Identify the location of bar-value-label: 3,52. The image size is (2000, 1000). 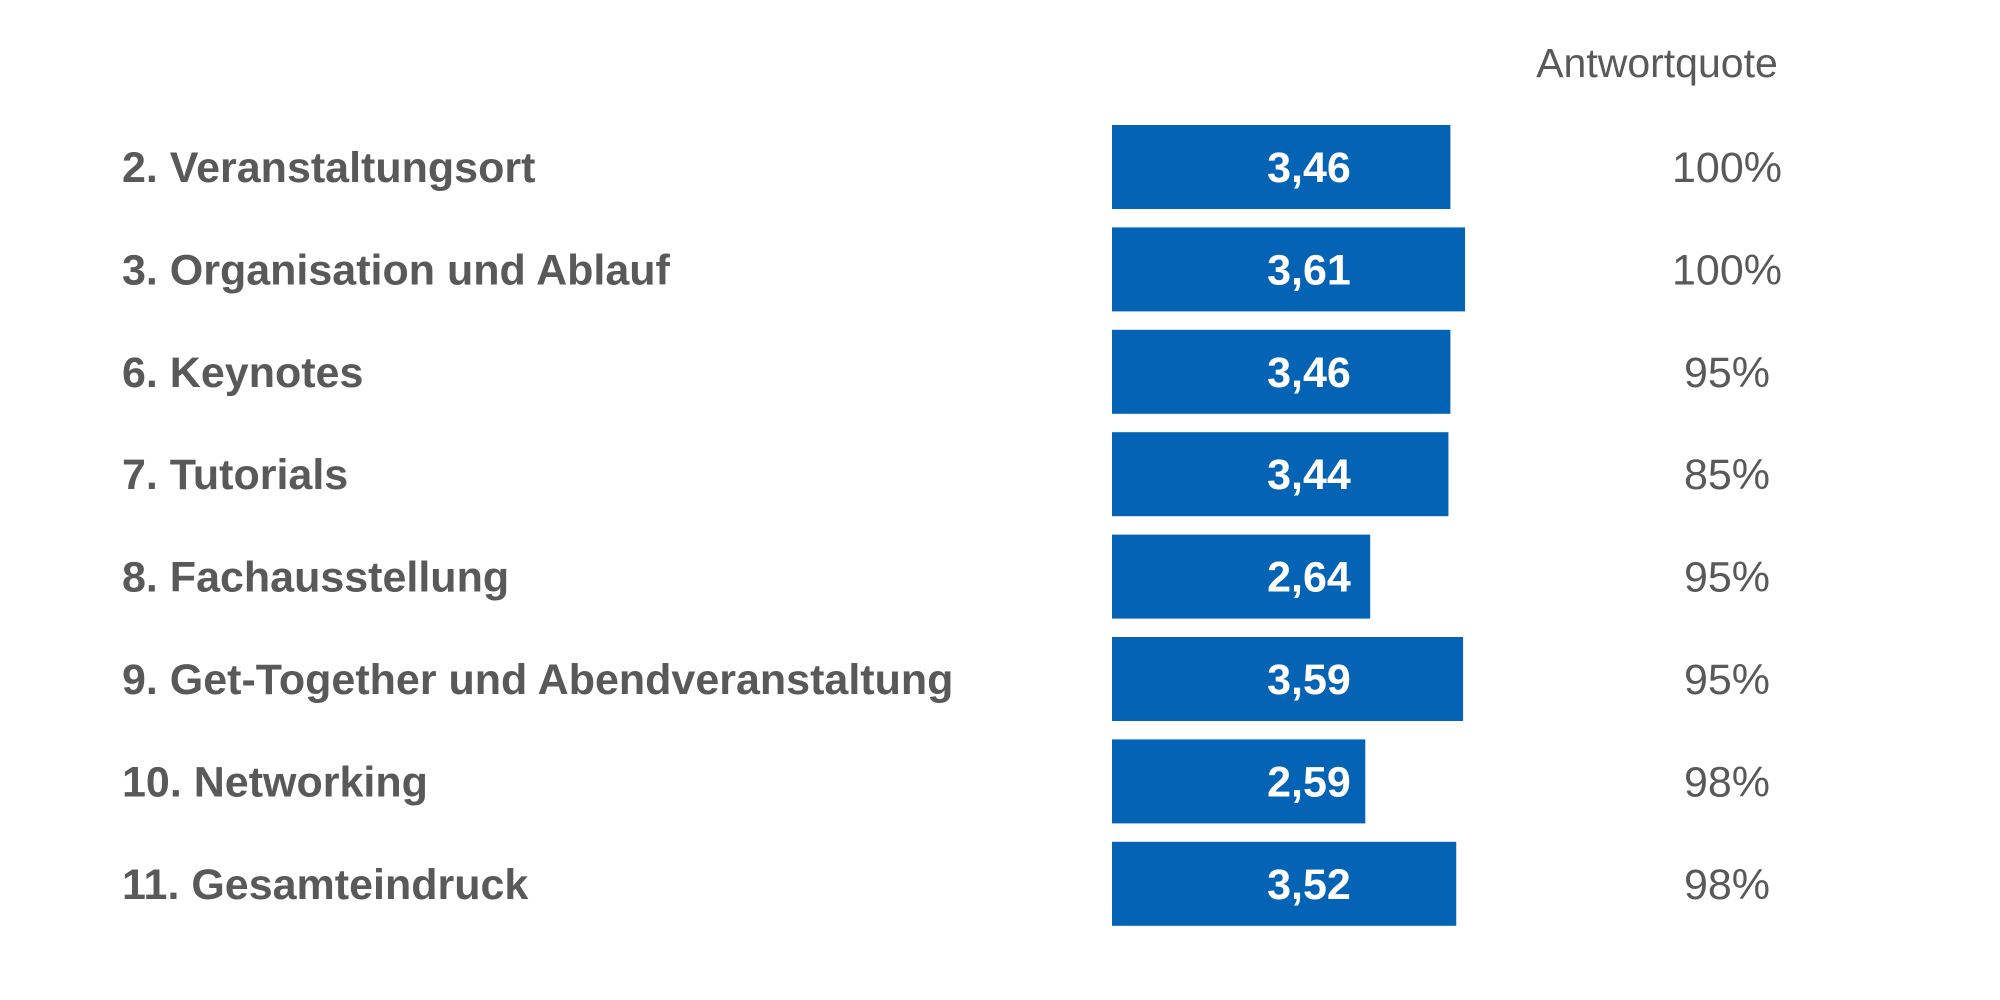
(1309, 885).